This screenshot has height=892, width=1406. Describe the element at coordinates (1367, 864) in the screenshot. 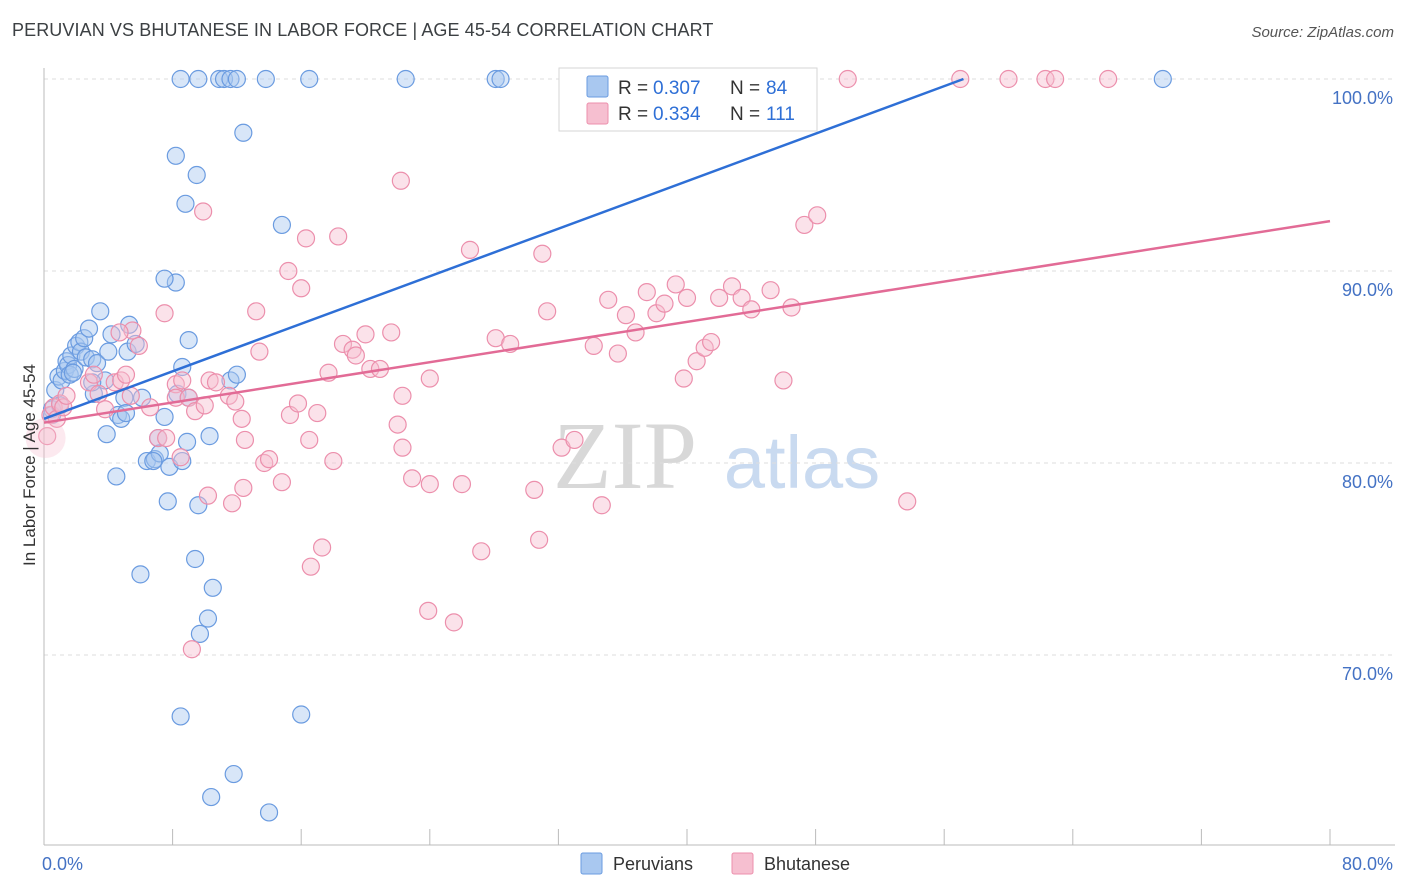

I see `x-tick-label: 80.0%` at that location.